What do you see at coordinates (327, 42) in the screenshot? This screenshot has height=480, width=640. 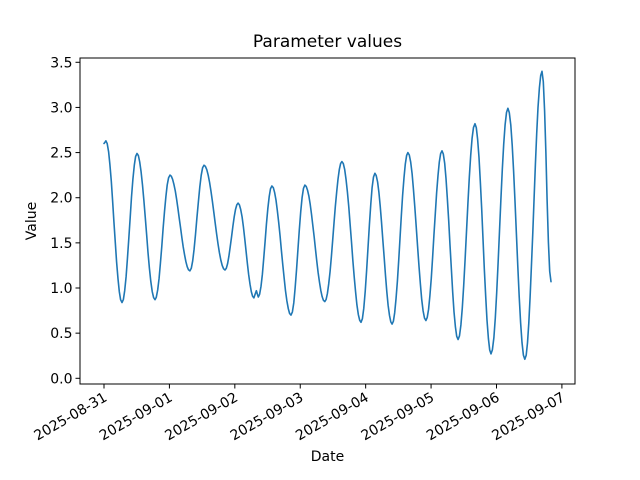 I see `chart-title: Parameter values` at bounding box center [327, 42].